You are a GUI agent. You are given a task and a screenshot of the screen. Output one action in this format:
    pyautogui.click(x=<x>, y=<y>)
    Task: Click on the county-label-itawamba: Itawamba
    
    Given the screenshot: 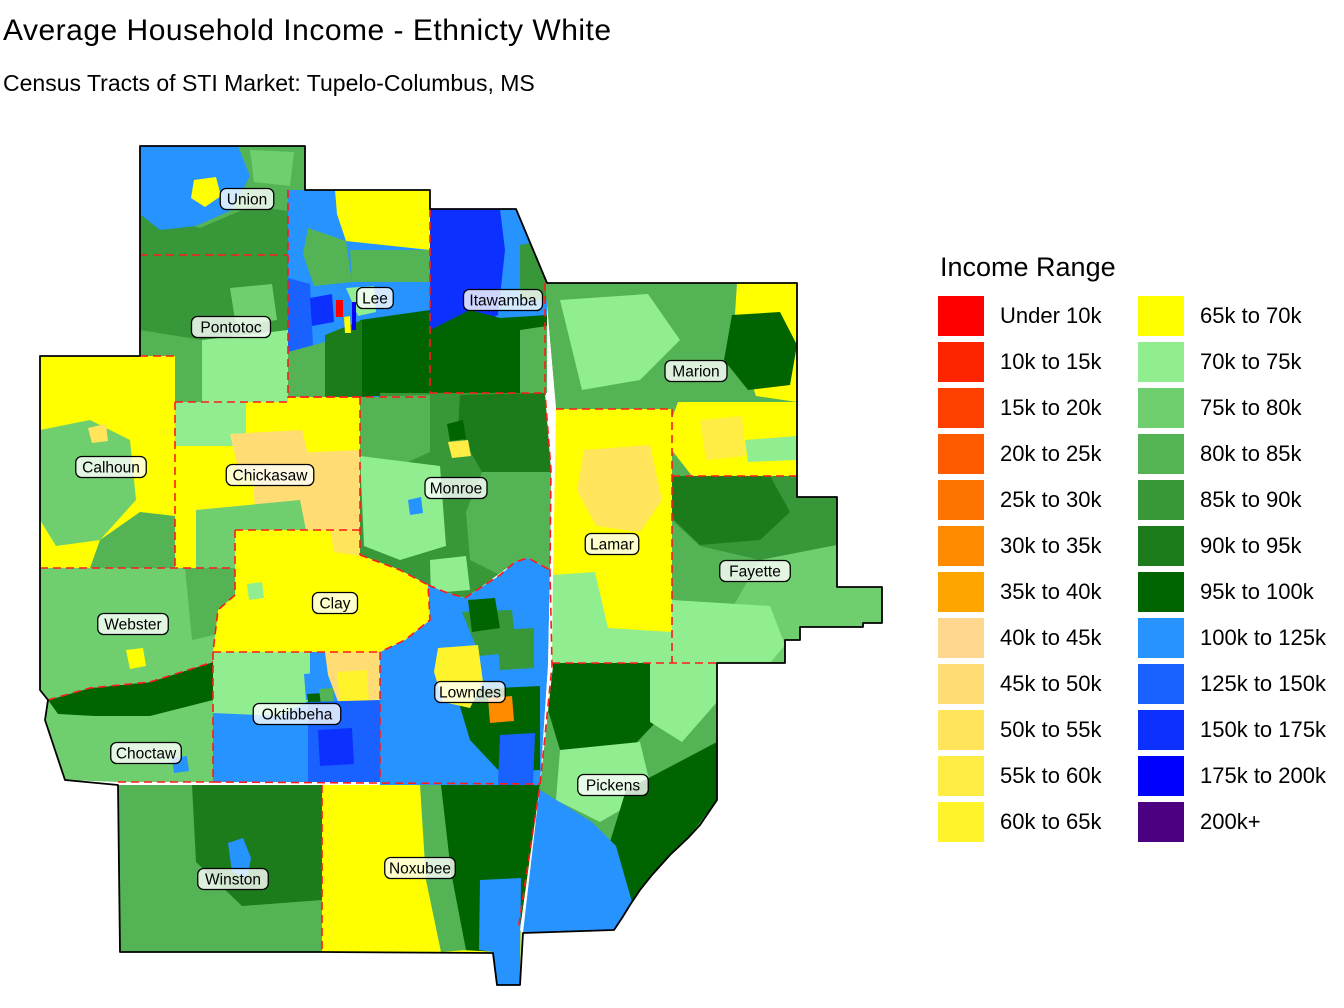 What is the action you would take?
    pyautogui.click(x=503, y=300)
    